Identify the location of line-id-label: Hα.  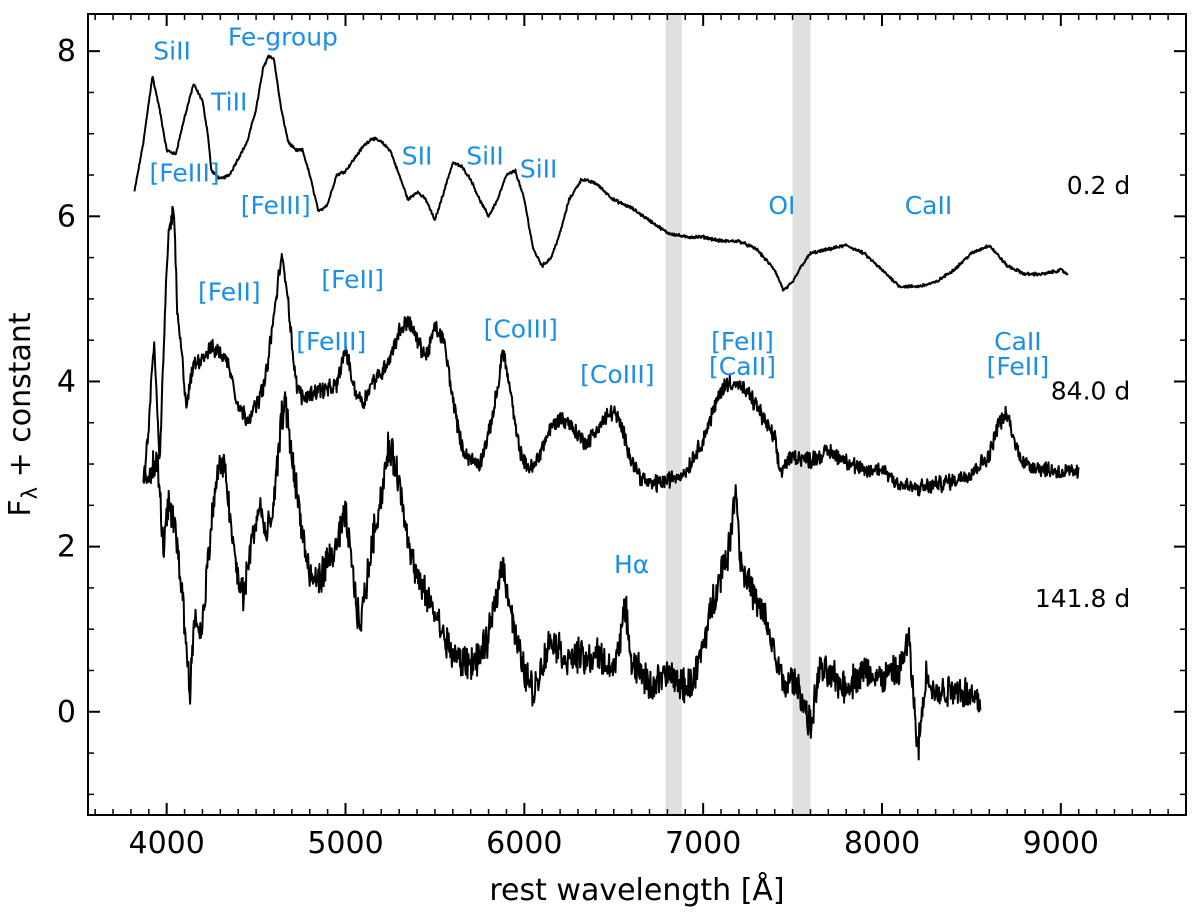
(631, 564).